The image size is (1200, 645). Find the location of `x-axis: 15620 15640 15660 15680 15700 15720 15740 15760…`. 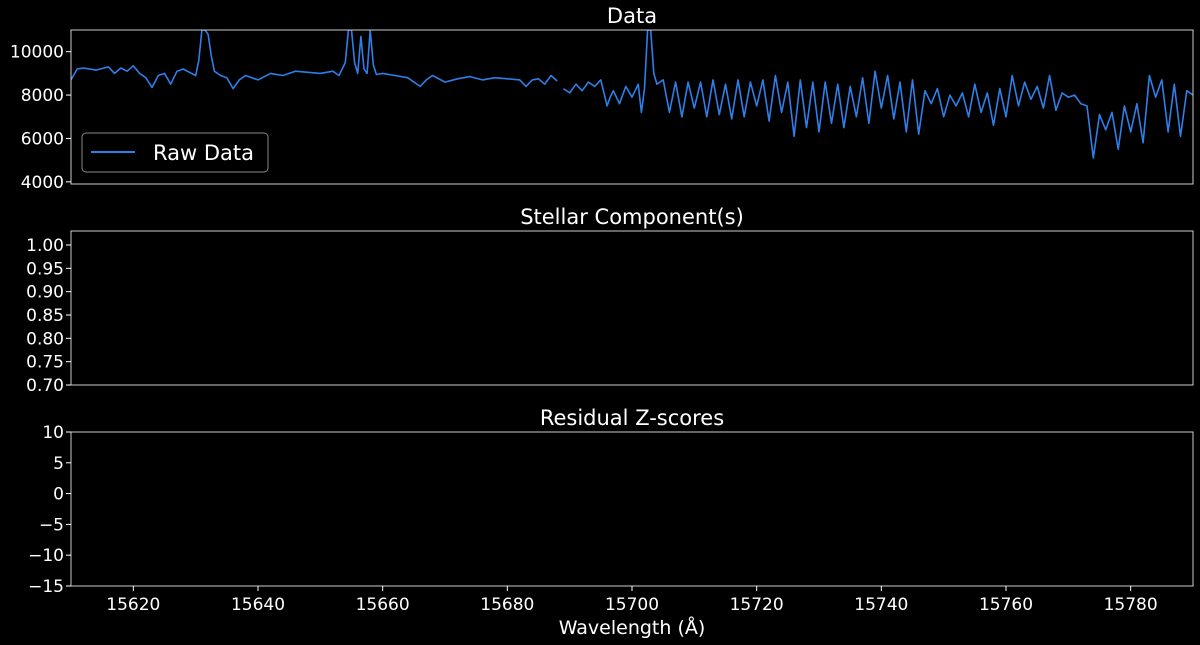

x-axis: 15620 15640 15660 15680 15700 15720 15740 15760… is located at coordinates (631, 600).